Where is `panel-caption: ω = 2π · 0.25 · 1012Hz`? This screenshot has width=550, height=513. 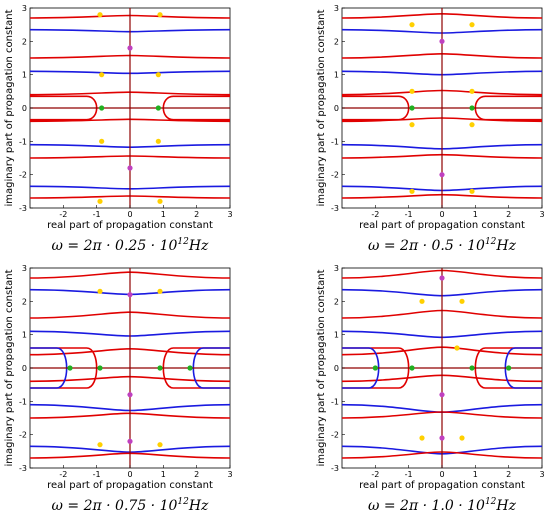 panel-caption: ω = 2π · 0.25 · 1012Hz is located at coordinates (131, 245).